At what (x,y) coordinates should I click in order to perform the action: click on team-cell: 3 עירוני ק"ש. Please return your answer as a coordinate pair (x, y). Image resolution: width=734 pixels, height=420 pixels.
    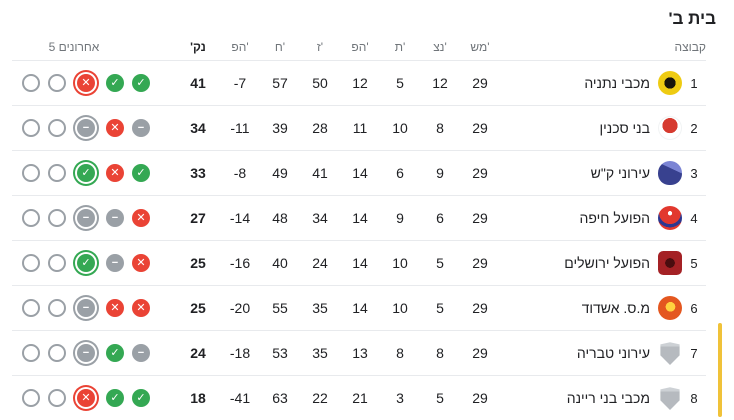
    Looking at the image, I should click on (603, 173).